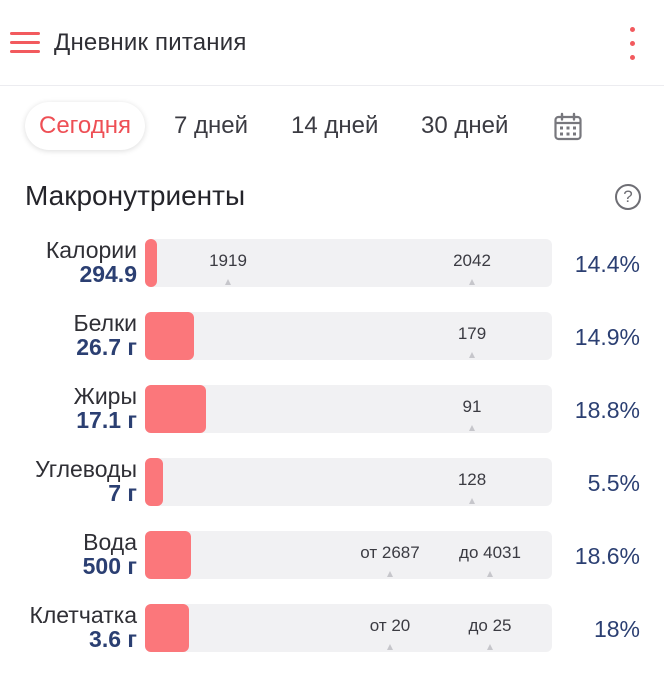 This screenshot has height=680, width=664. Describe the element at coordinates (632, 44) in the screenshot. I see `more-vertical-icon` at that location.